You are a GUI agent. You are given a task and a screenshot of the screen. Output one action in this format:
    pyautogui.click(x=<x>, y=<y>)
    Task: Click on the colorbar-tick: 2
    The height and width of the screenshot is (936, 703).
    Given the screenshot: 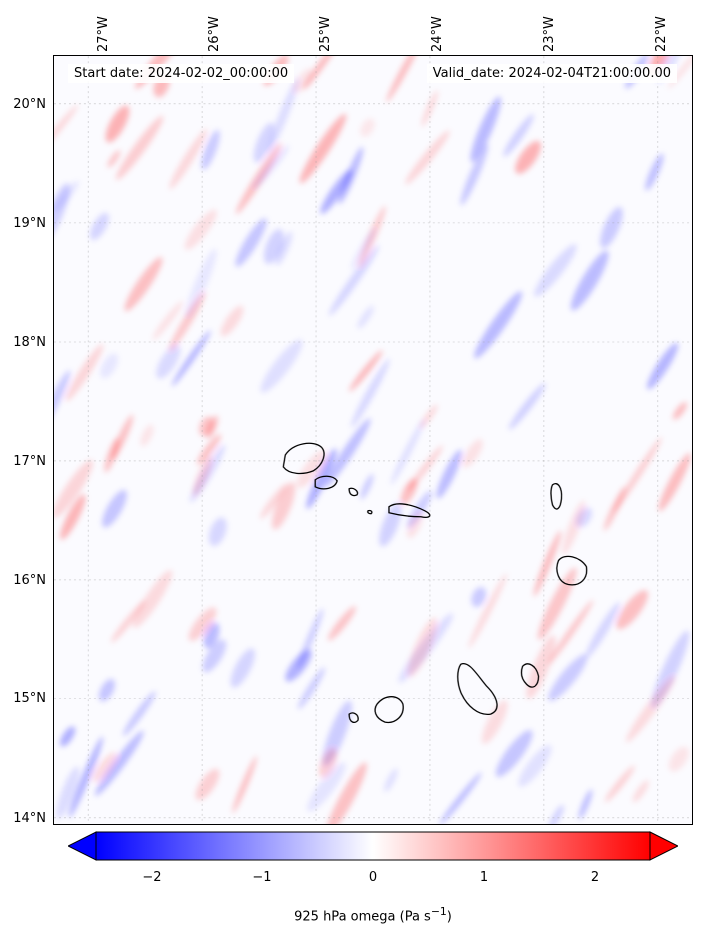 What is the action you would take?
    pyautogui.click(x=595, y=877)
    